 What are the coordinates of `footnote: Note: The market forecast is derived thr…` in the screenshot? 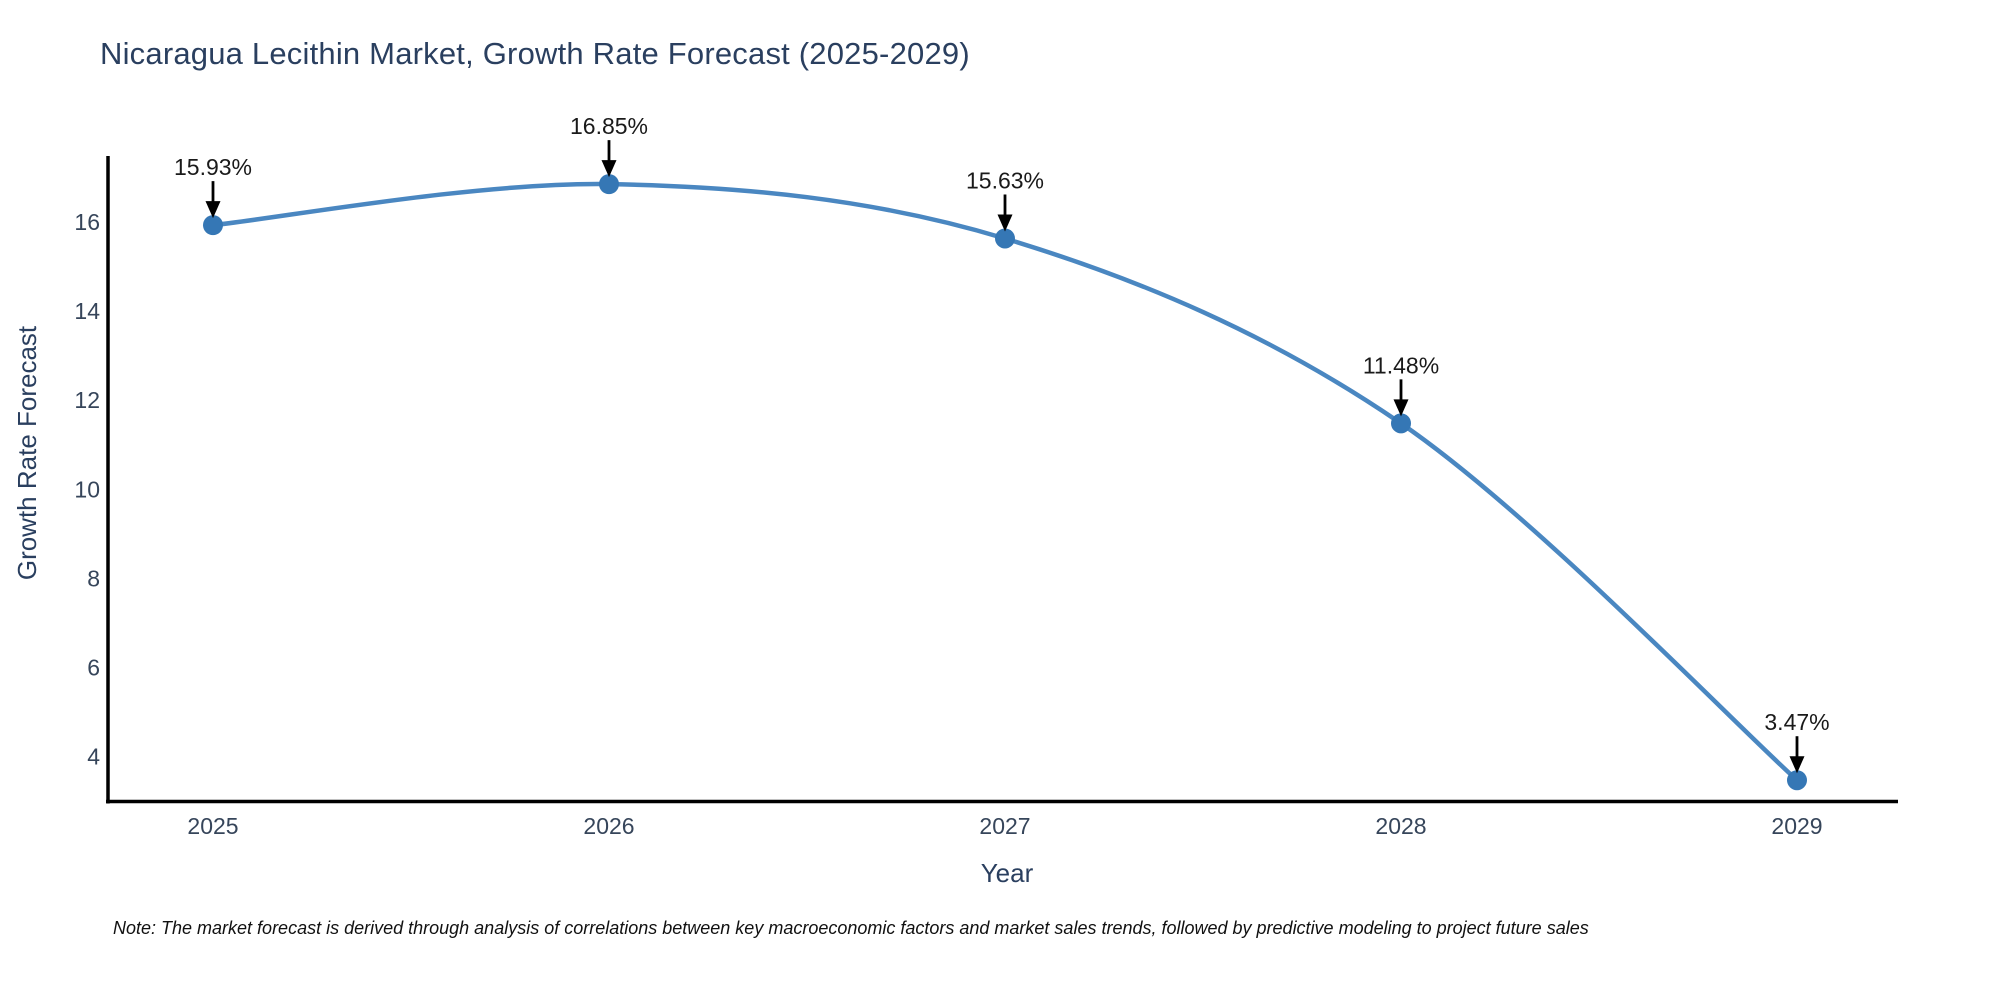 It's located at (851, 928).